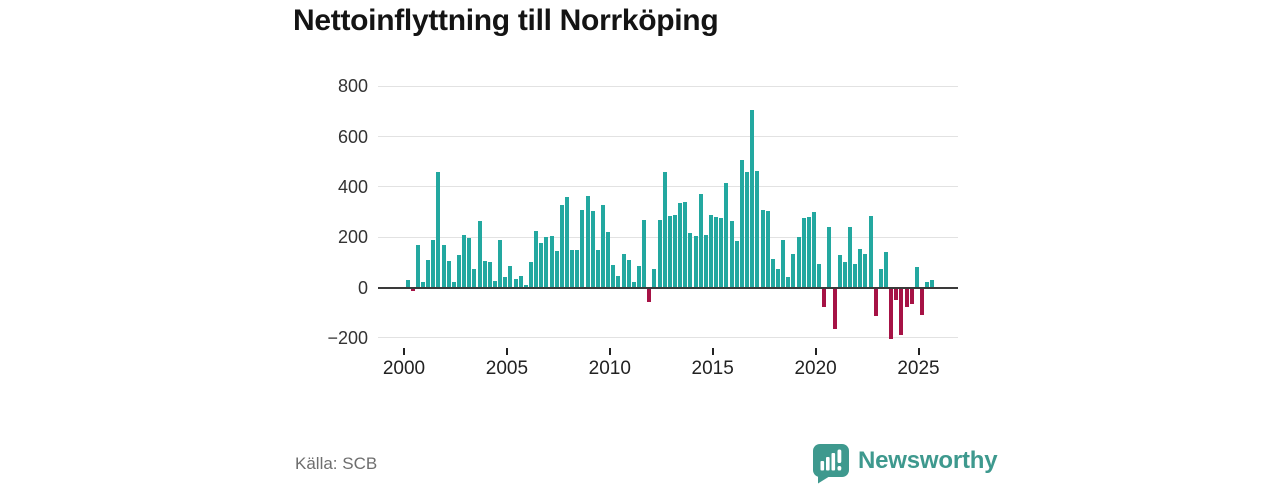  Describe the element at coordinates (849, 257) in the screenshot. I see `bar-2021-Q3` at that location.